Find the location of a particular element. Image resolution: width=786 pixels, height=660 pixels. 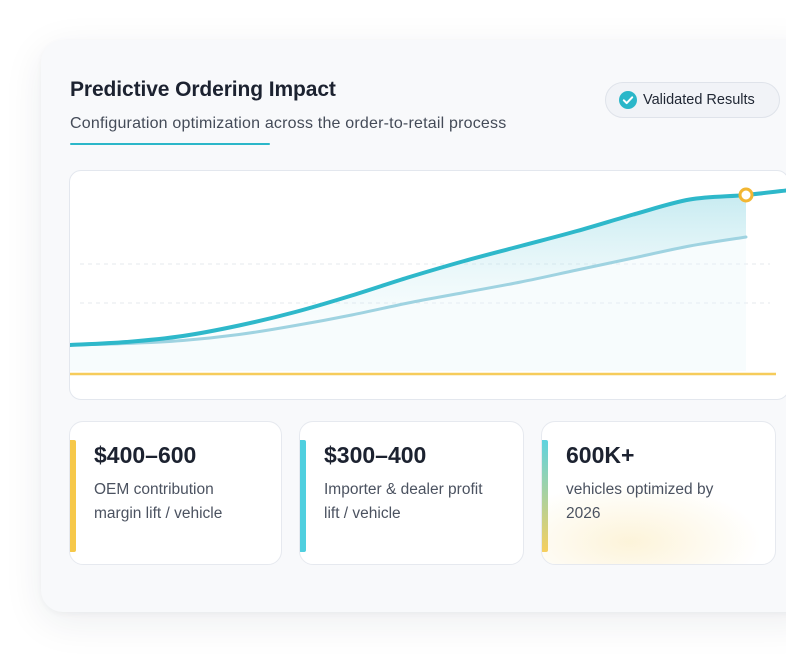

stat-description: OEM contribution margin lift / vehicle is located at coordinates (158, 501).